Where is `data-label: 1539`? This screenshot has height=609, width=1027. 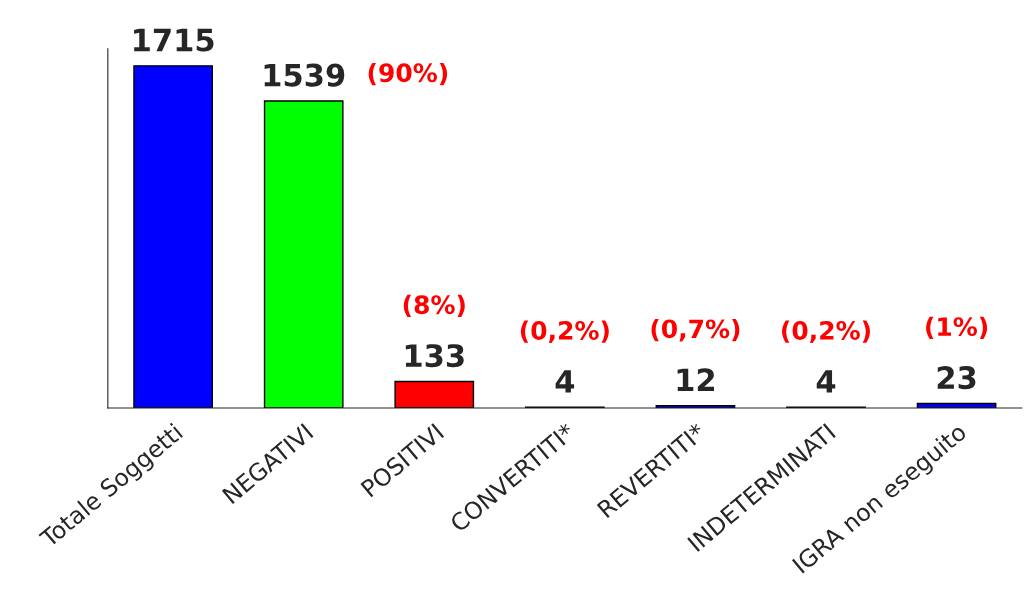
data-label: 1539 is located at coordinates (304, 75).